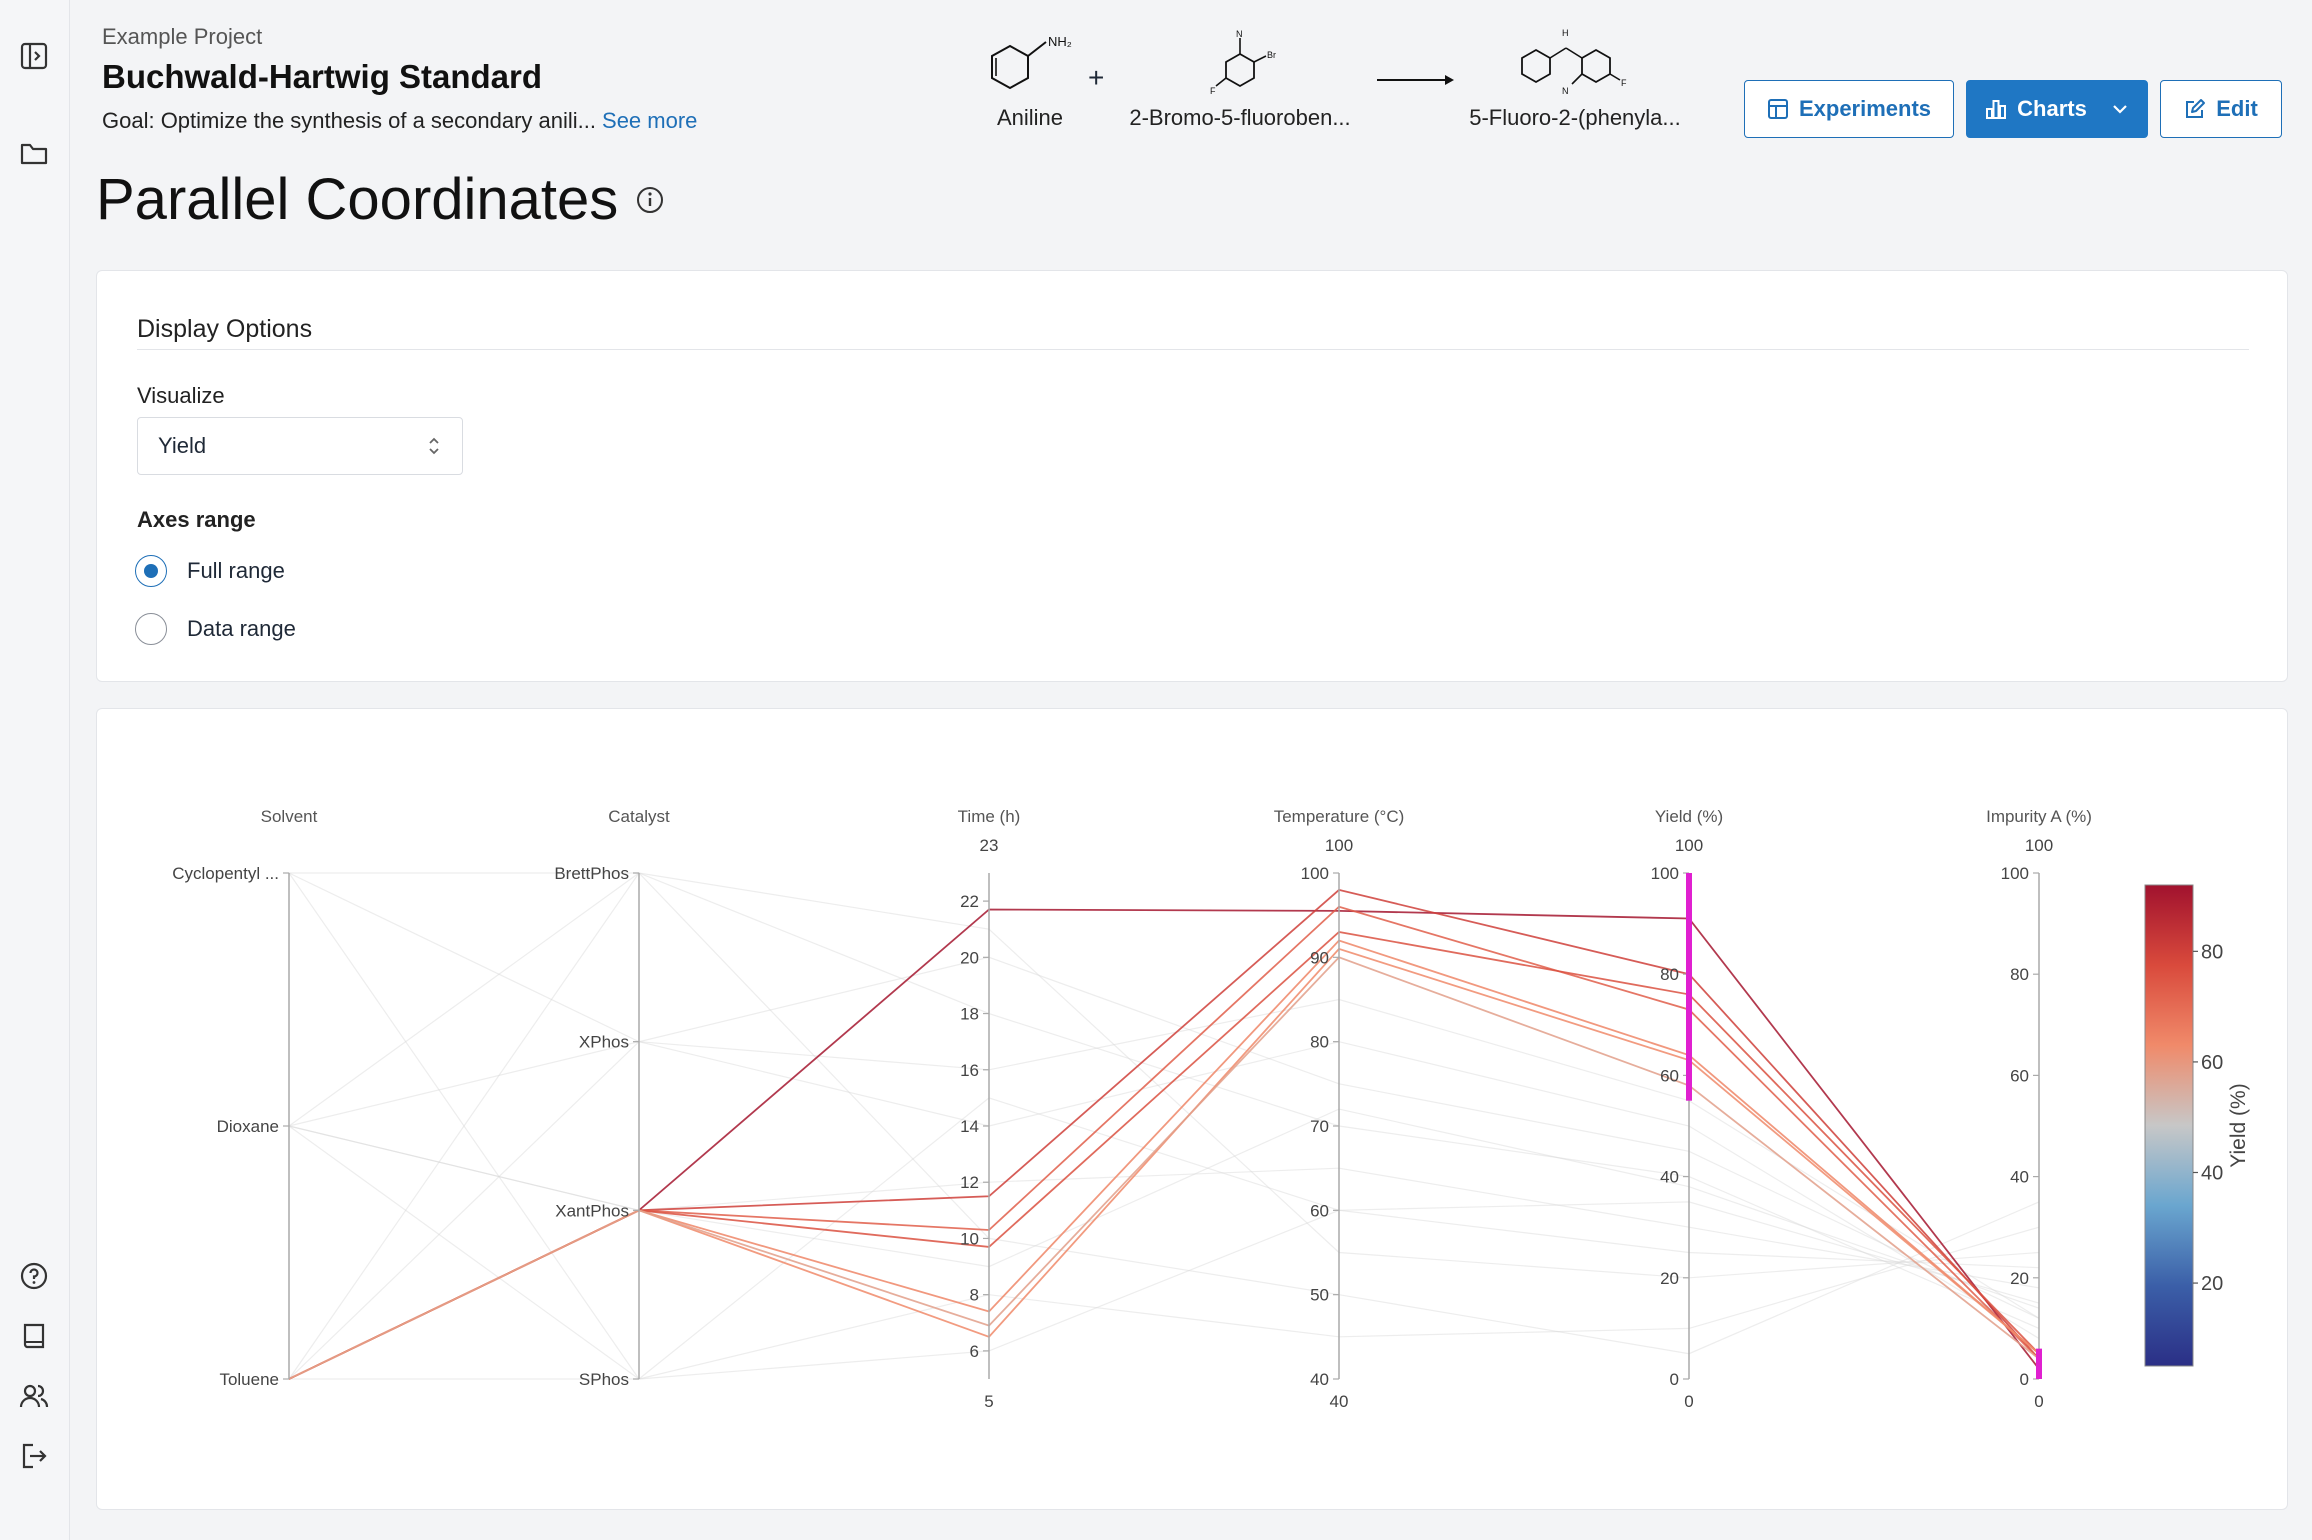  I want to click on charts-button-label: Charts, so click(2052, 108).